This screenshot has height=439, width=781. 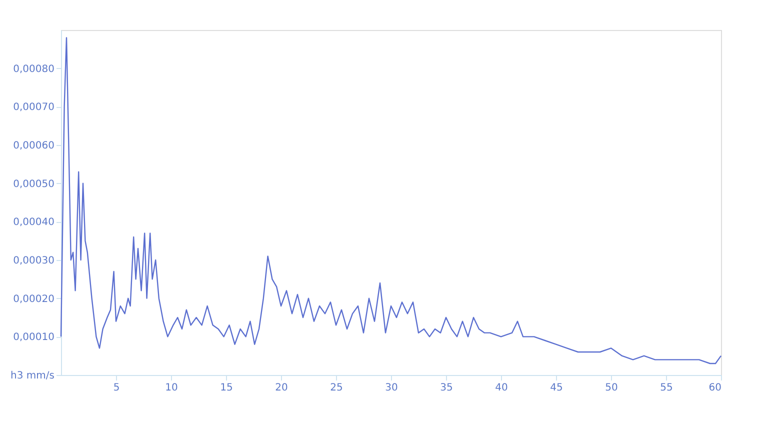 I want to click on x-tick-label: 10, so click(x=171, y=388).